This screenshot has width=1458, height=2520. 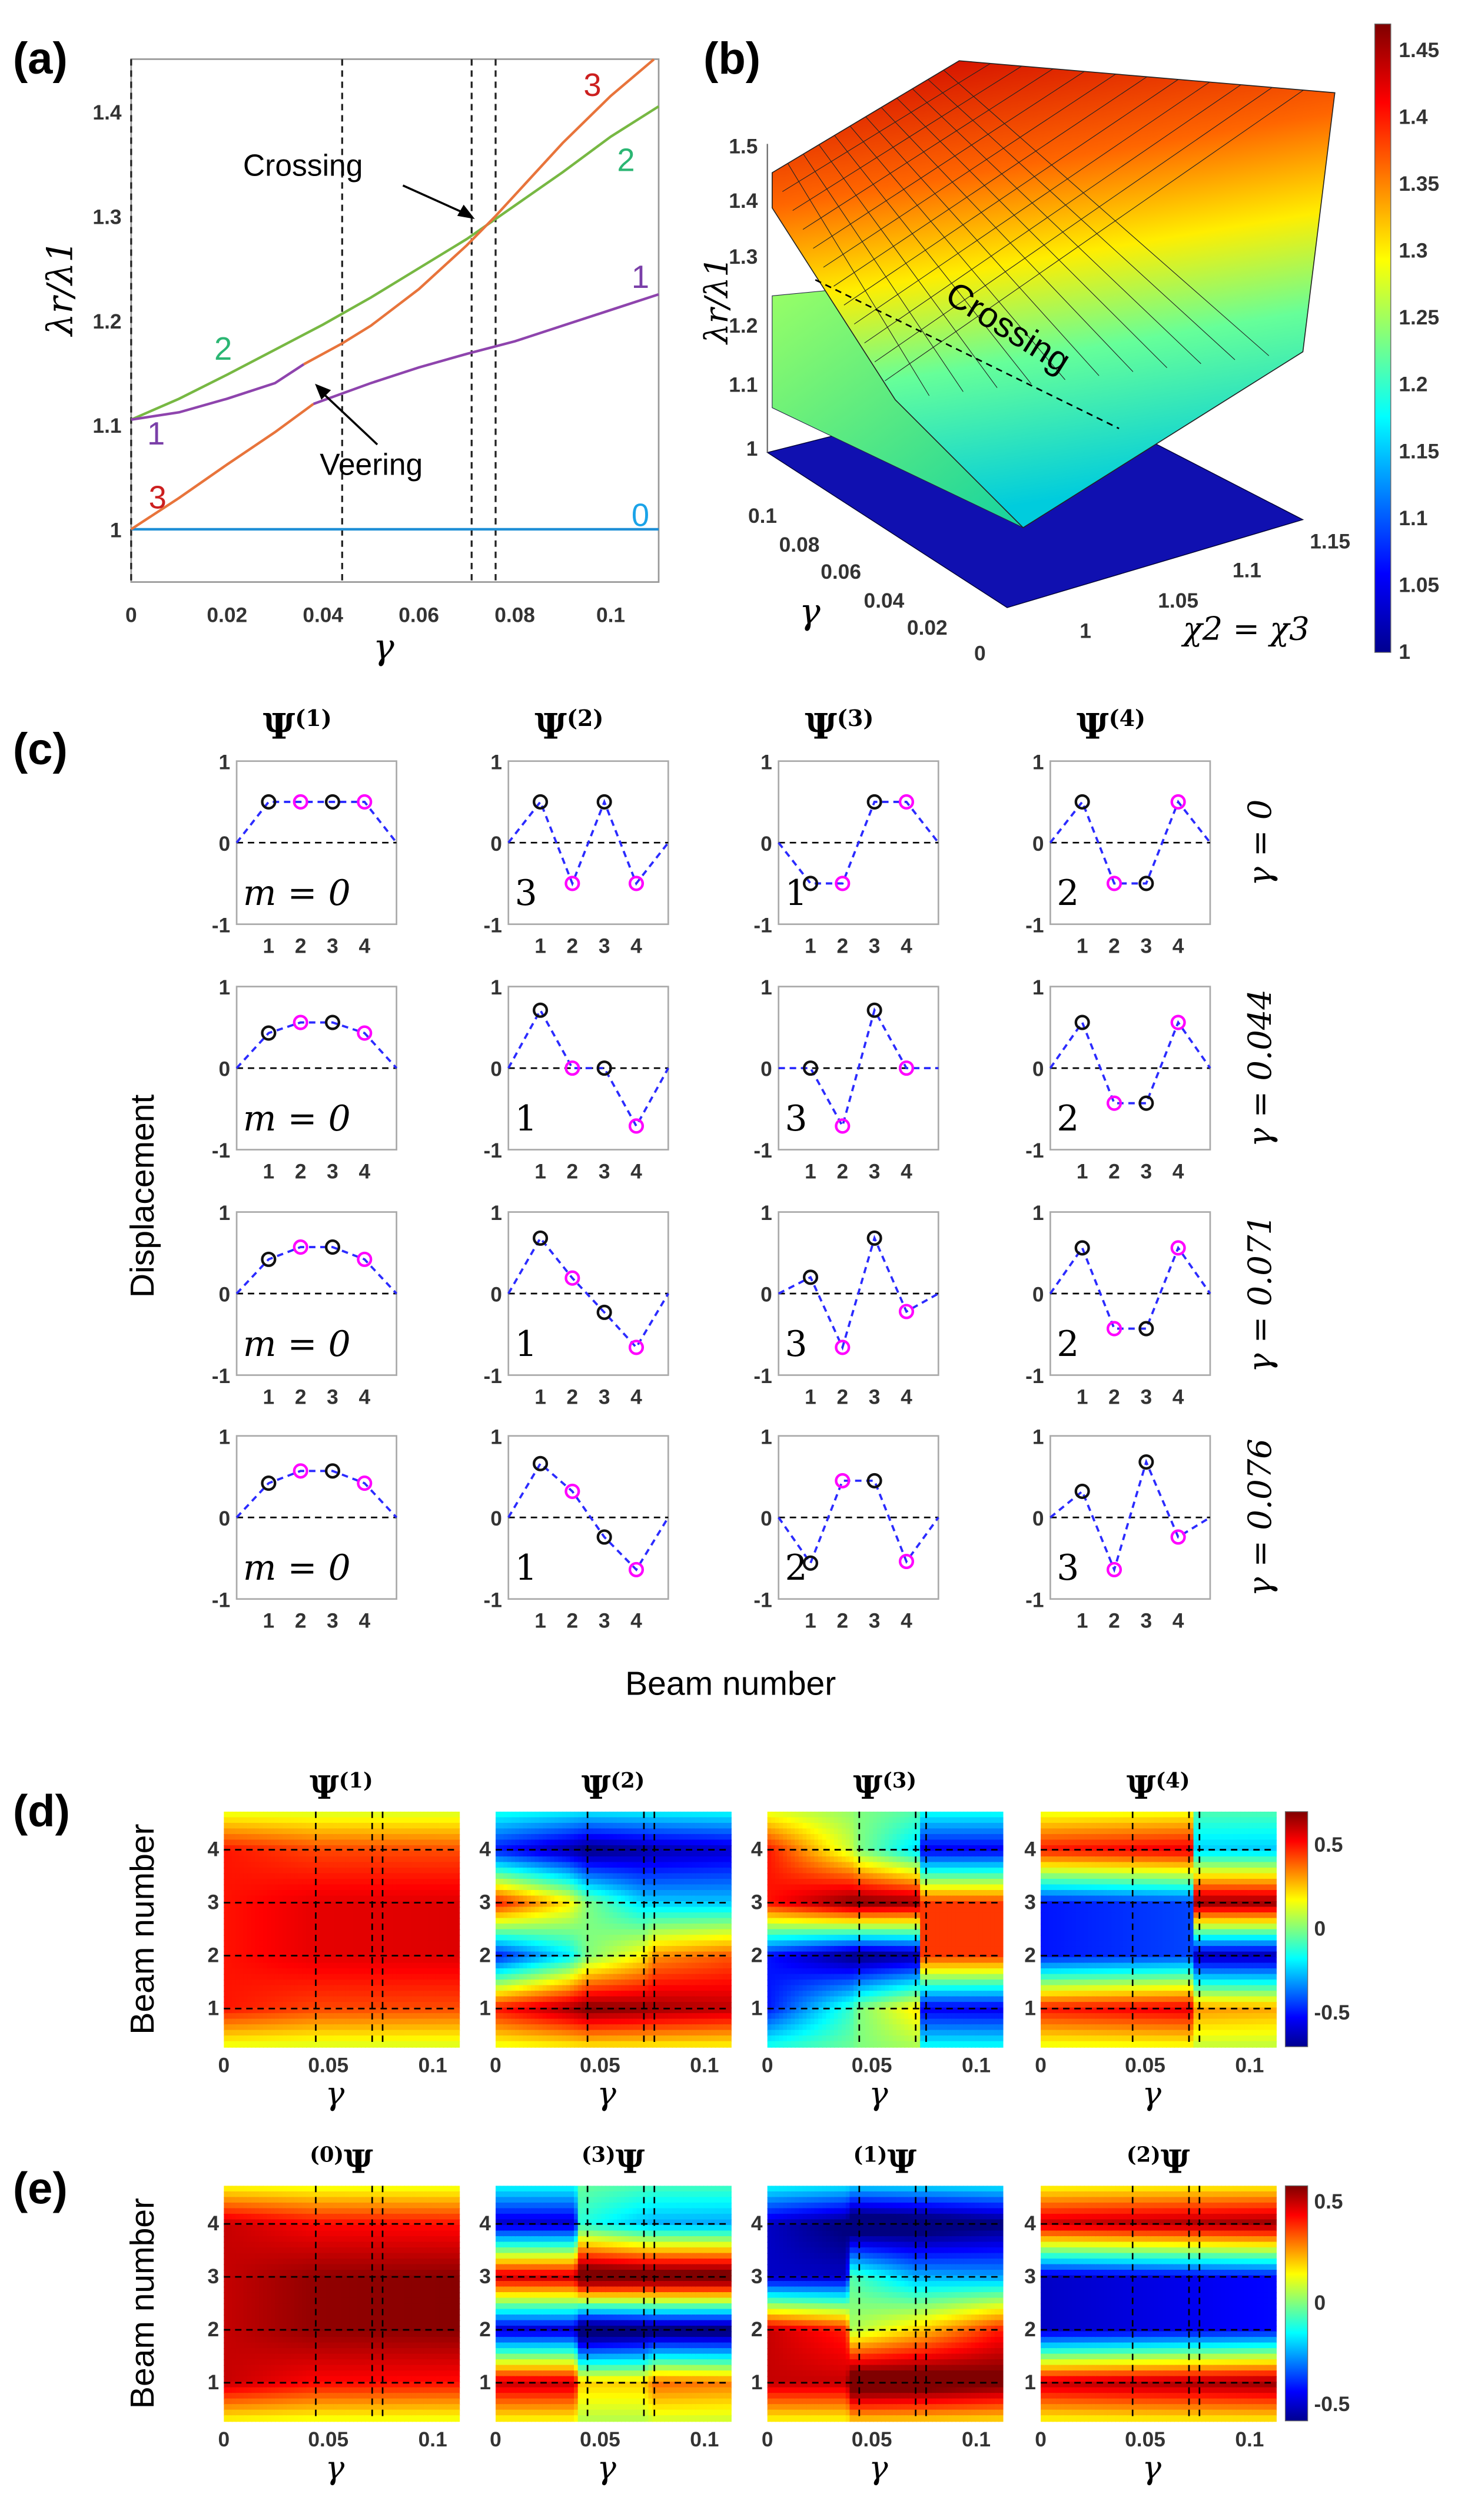 What do you see at coordinates (158, 498) in the screenshot?
I see `curve-label: 3` at bounding box center [158, 498].